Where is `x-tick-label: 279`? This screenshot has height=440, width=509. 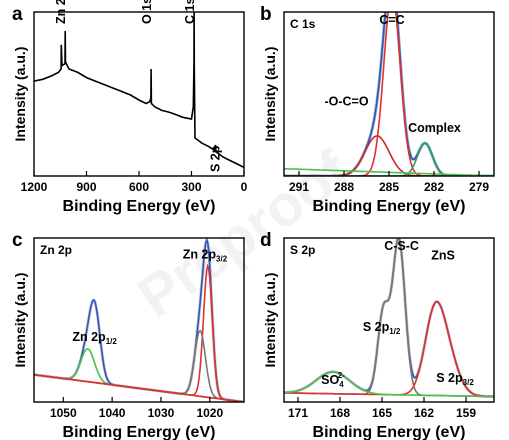
x-tick-label: 279 is located at coordinates (479, 187).